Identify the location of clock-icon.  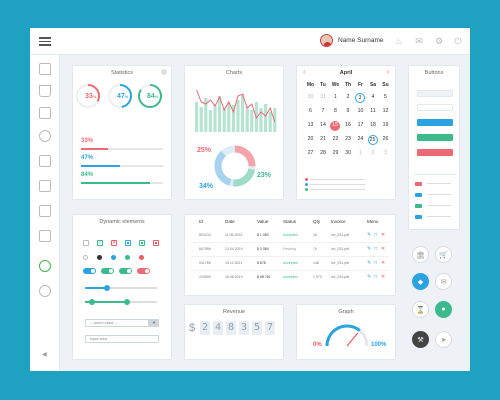
(45, 136).